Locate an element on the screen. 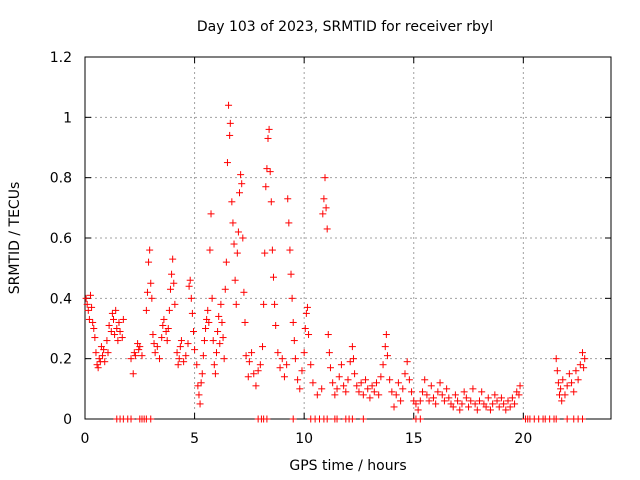 This screenshot has width=640, height=480. y-tick-label: 0.4 is located at coordinates (61, 299).